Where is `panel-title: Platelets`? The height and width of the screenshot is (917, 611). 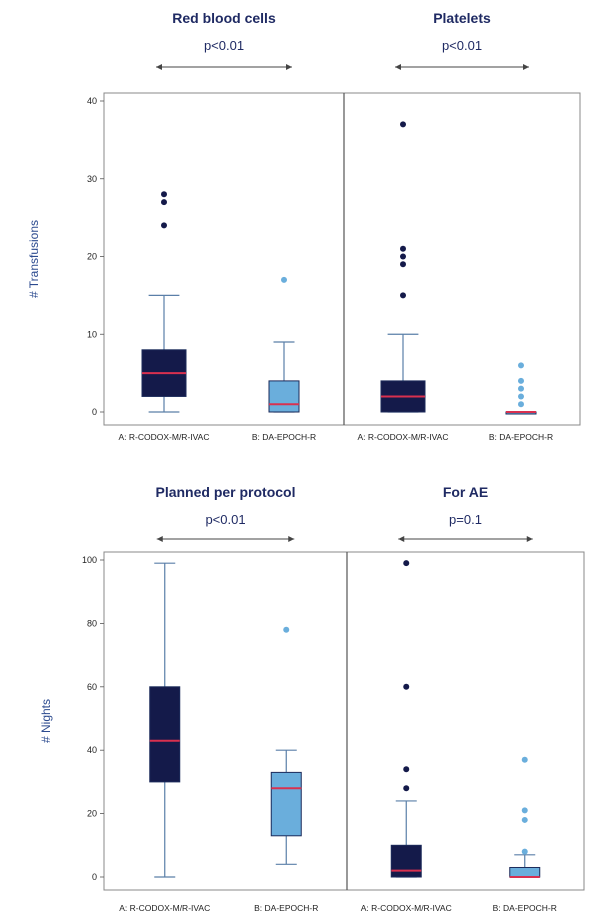 panel-title: Platelets is located at coordinates (462, 18).